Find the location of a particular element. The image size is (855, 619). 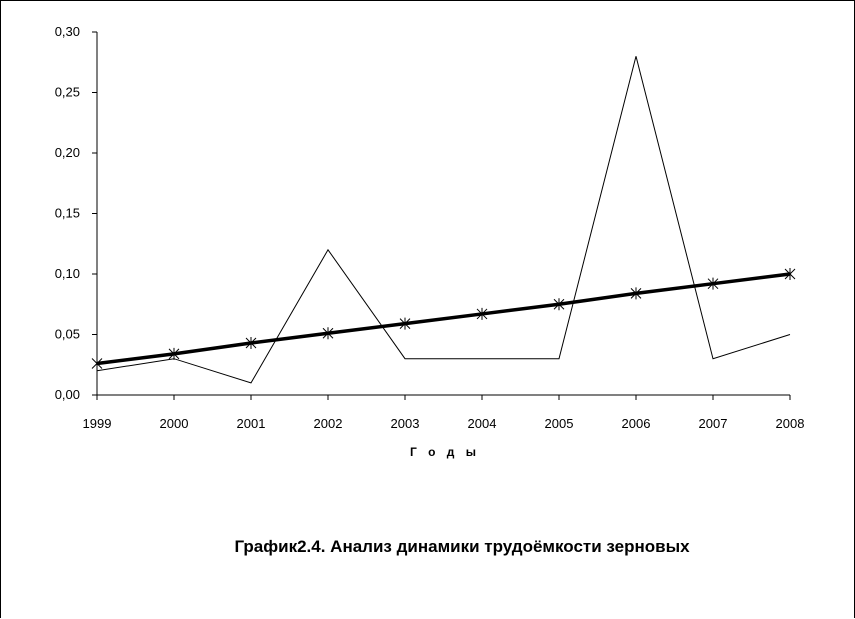

y-tick-label: 0,20 is located at coordinates (67, 152).